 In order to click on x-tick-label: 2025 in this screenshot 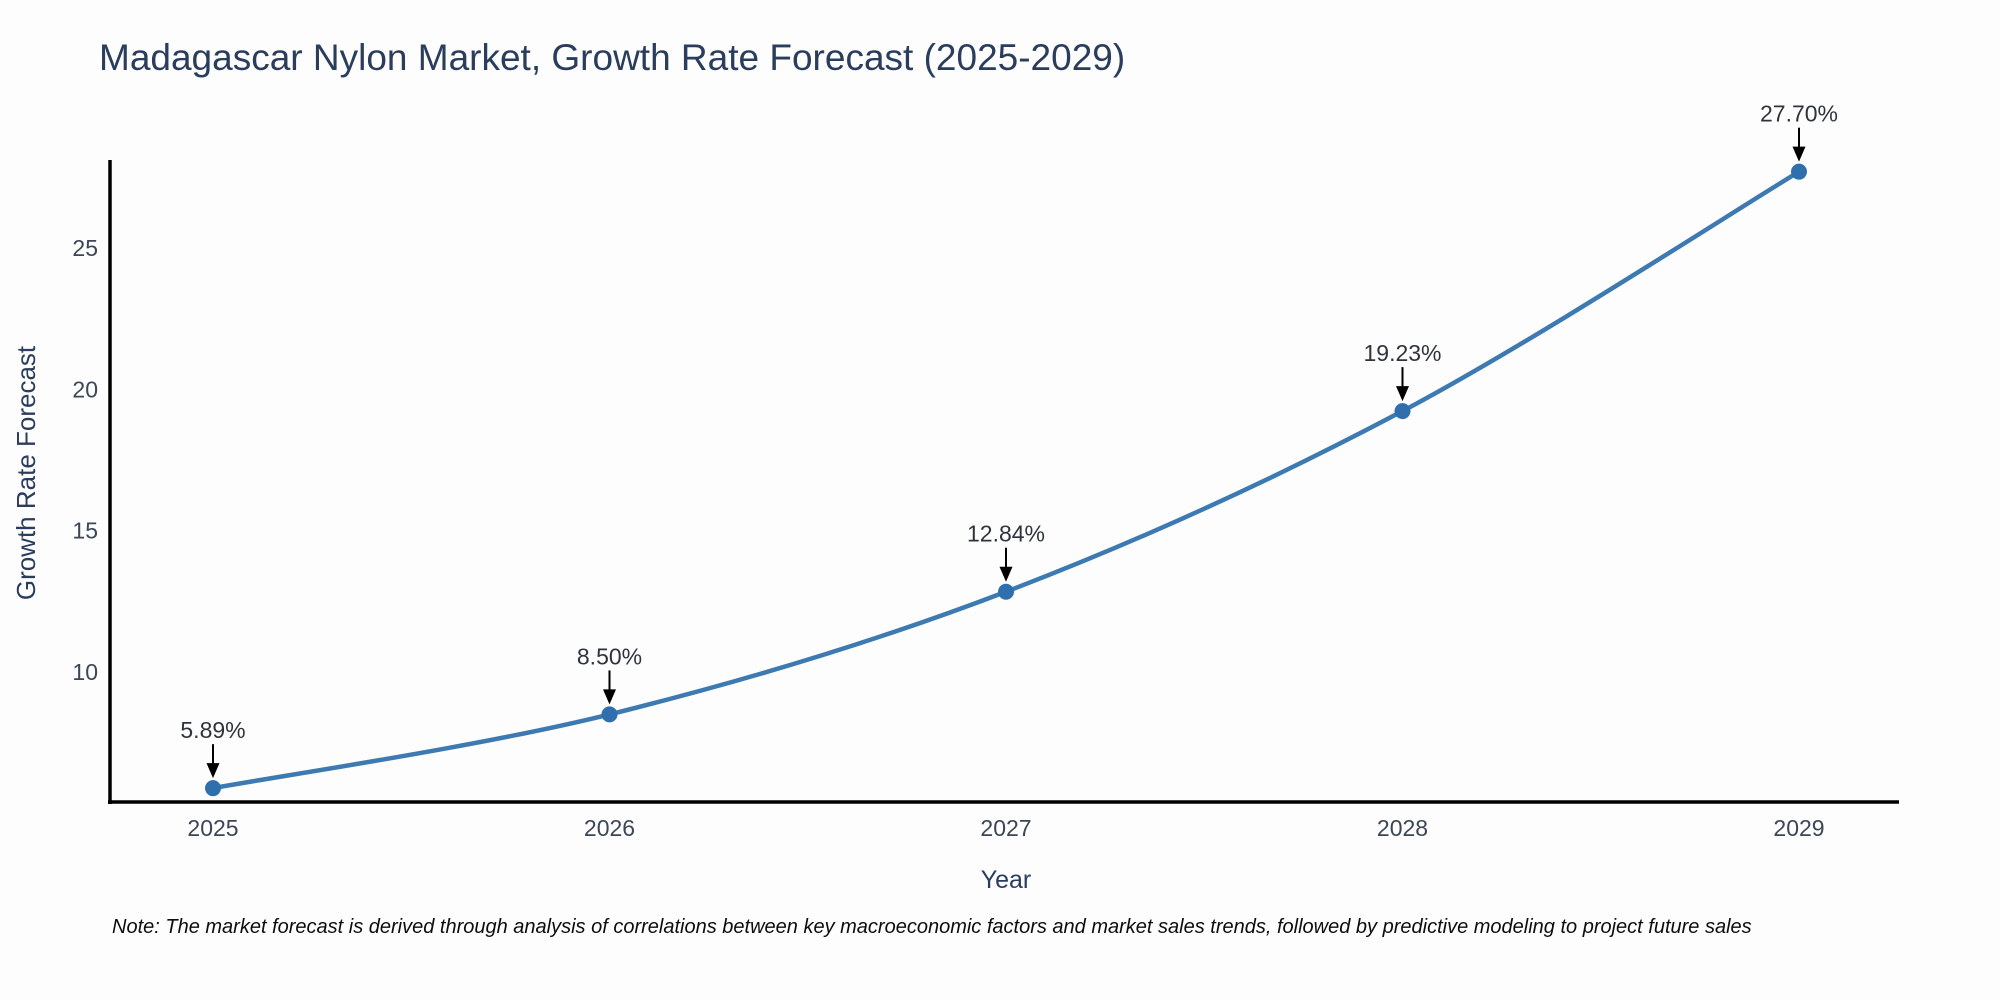, I will do `click(212, 828)`.